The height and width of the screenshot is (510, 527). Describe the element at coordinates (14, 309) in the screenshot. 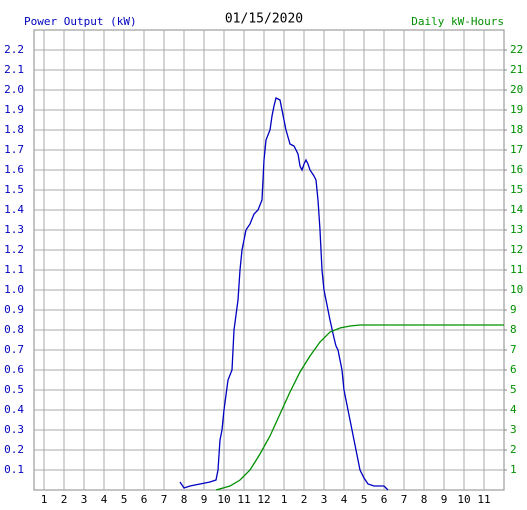

I see `y-tick-label: 0.9` at that location.